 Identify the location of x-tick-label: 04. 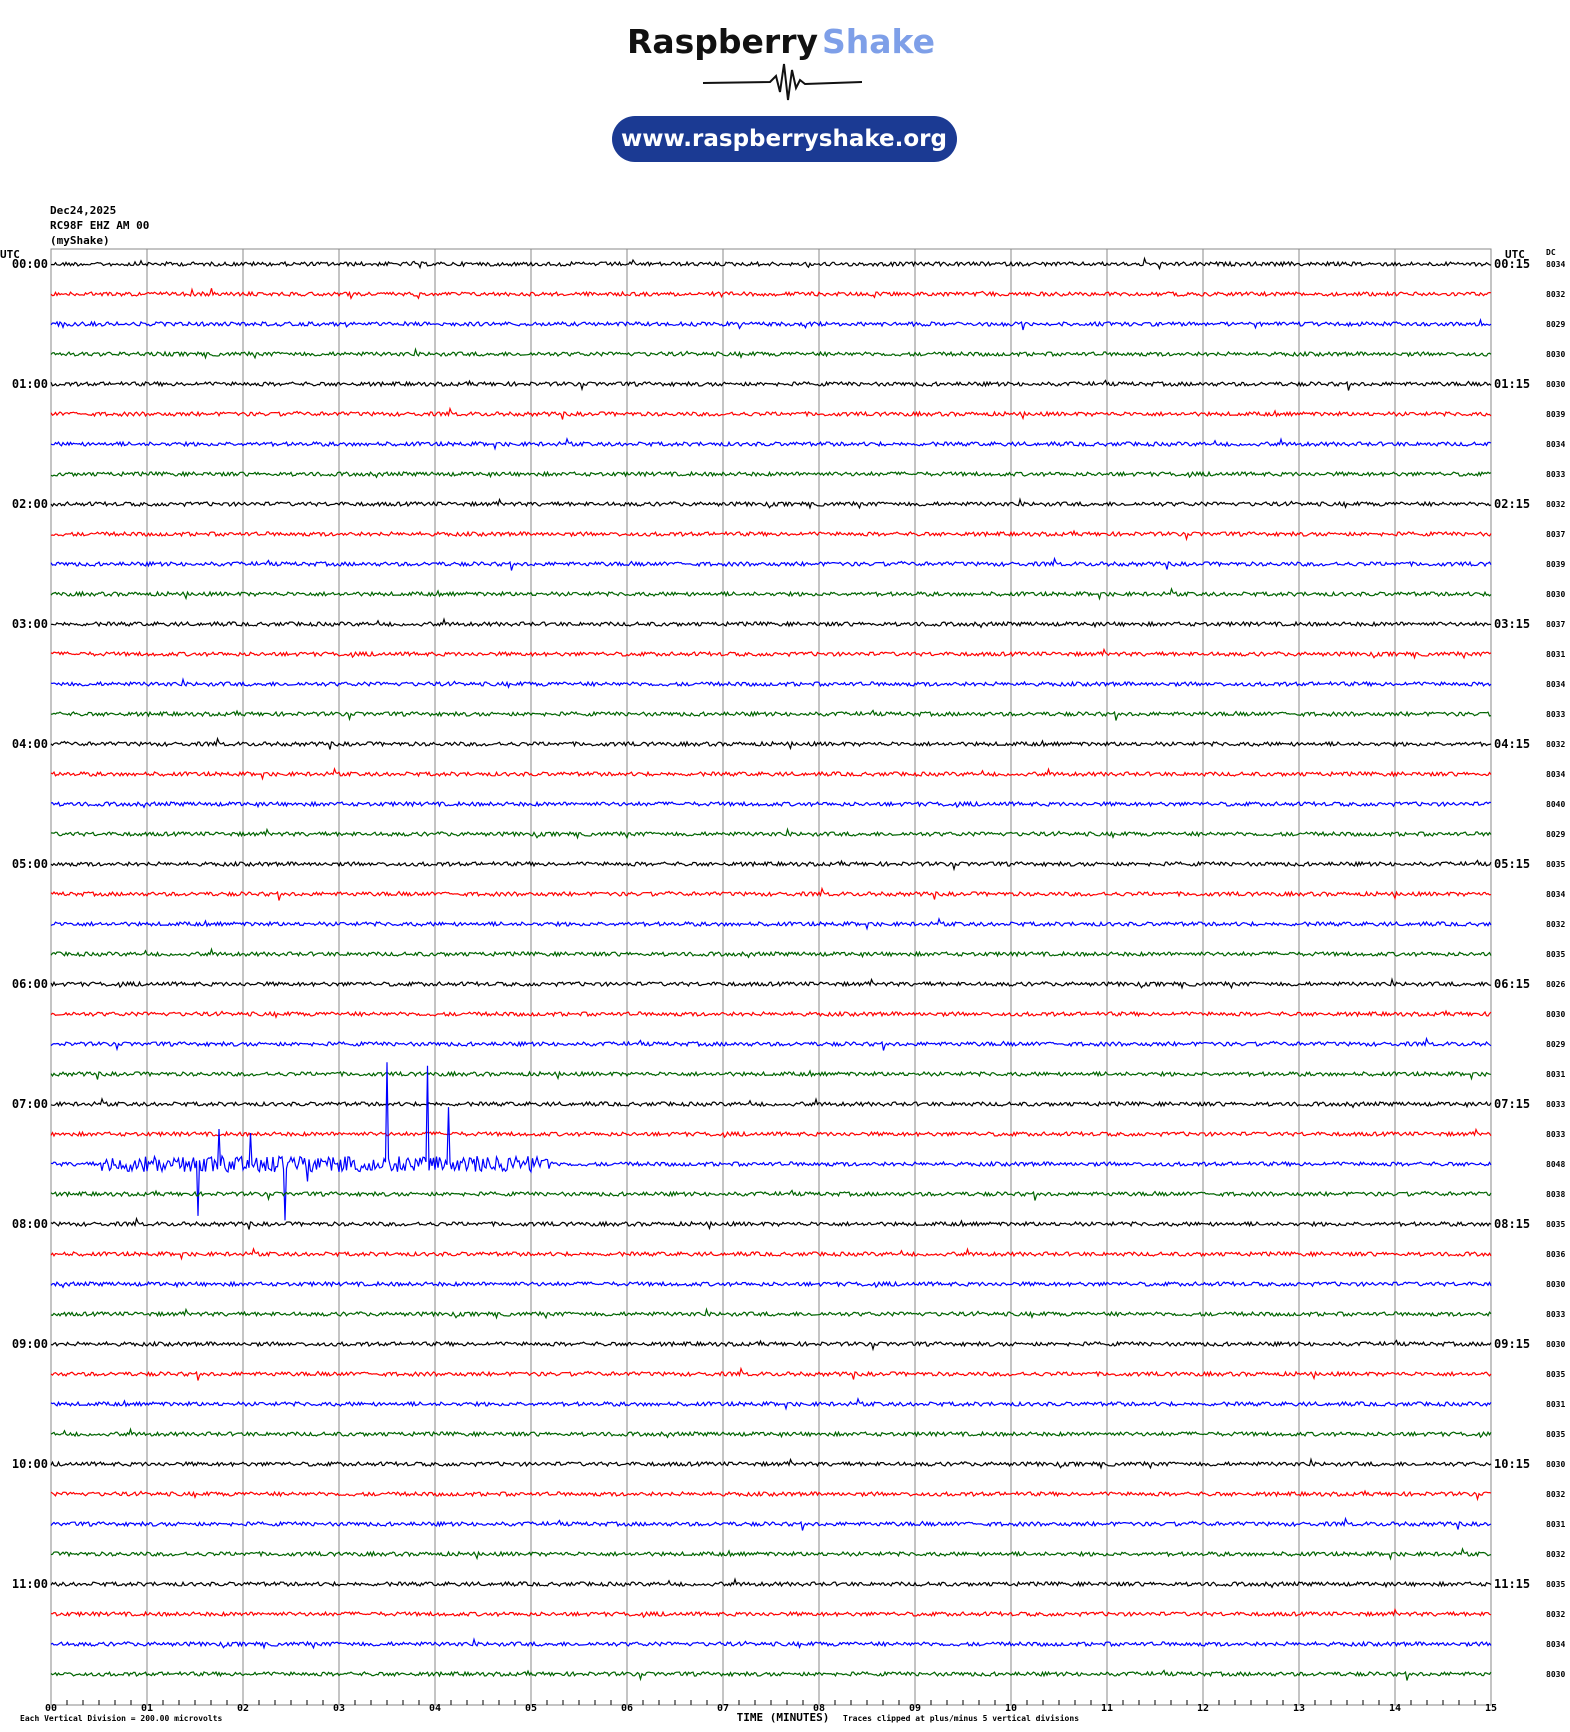
(435, 1708).